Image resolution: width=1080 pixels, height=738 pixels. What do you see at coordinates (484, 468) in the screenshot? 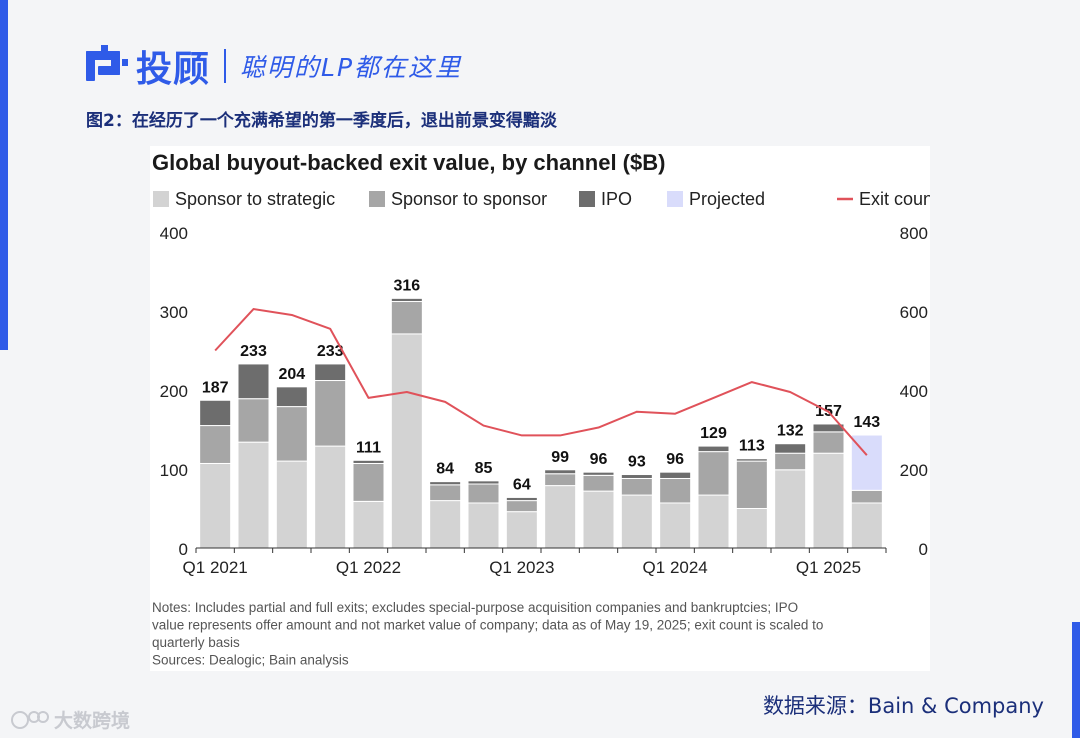
I see `total-label: 85` at bounding box center [484, 468].